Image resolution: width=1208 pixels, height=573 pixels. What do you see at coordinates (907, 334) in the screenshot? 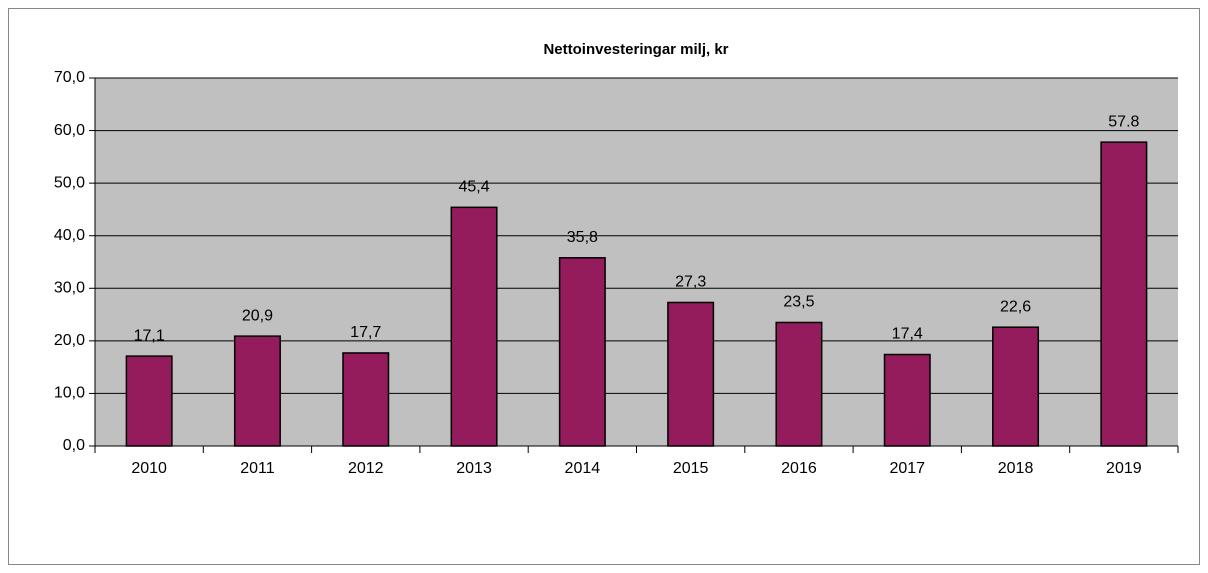
I see `data-label: 17,4` at bounding box center [907, 334].